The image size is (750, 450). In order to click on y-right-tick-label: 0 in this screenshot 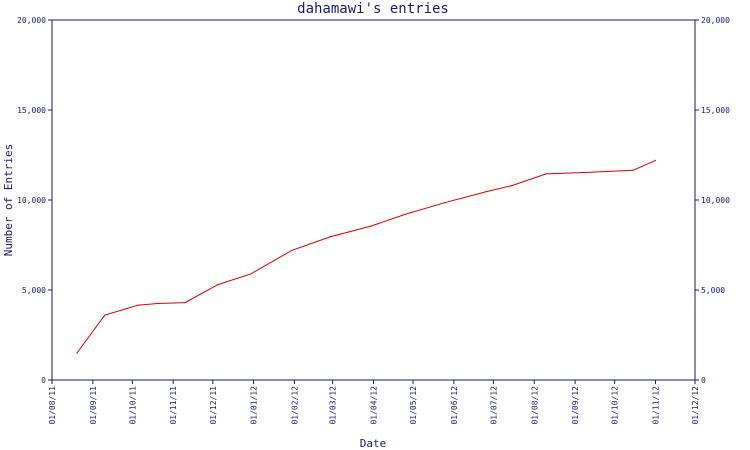, I will do `click(703, 380)`.